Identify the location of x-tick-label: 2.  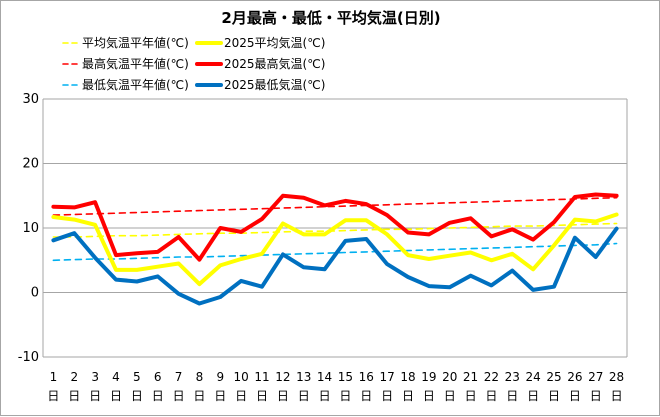
(74, 377).